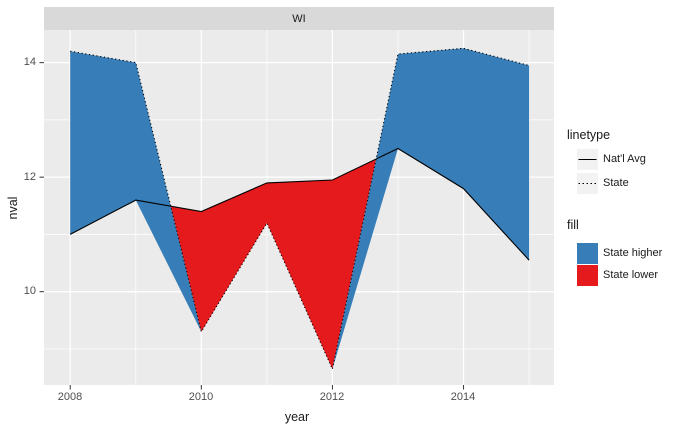 The height and width of the screenshot is (434, 684). I want to click on y-tick-label-12: 12, so click(29, 177).